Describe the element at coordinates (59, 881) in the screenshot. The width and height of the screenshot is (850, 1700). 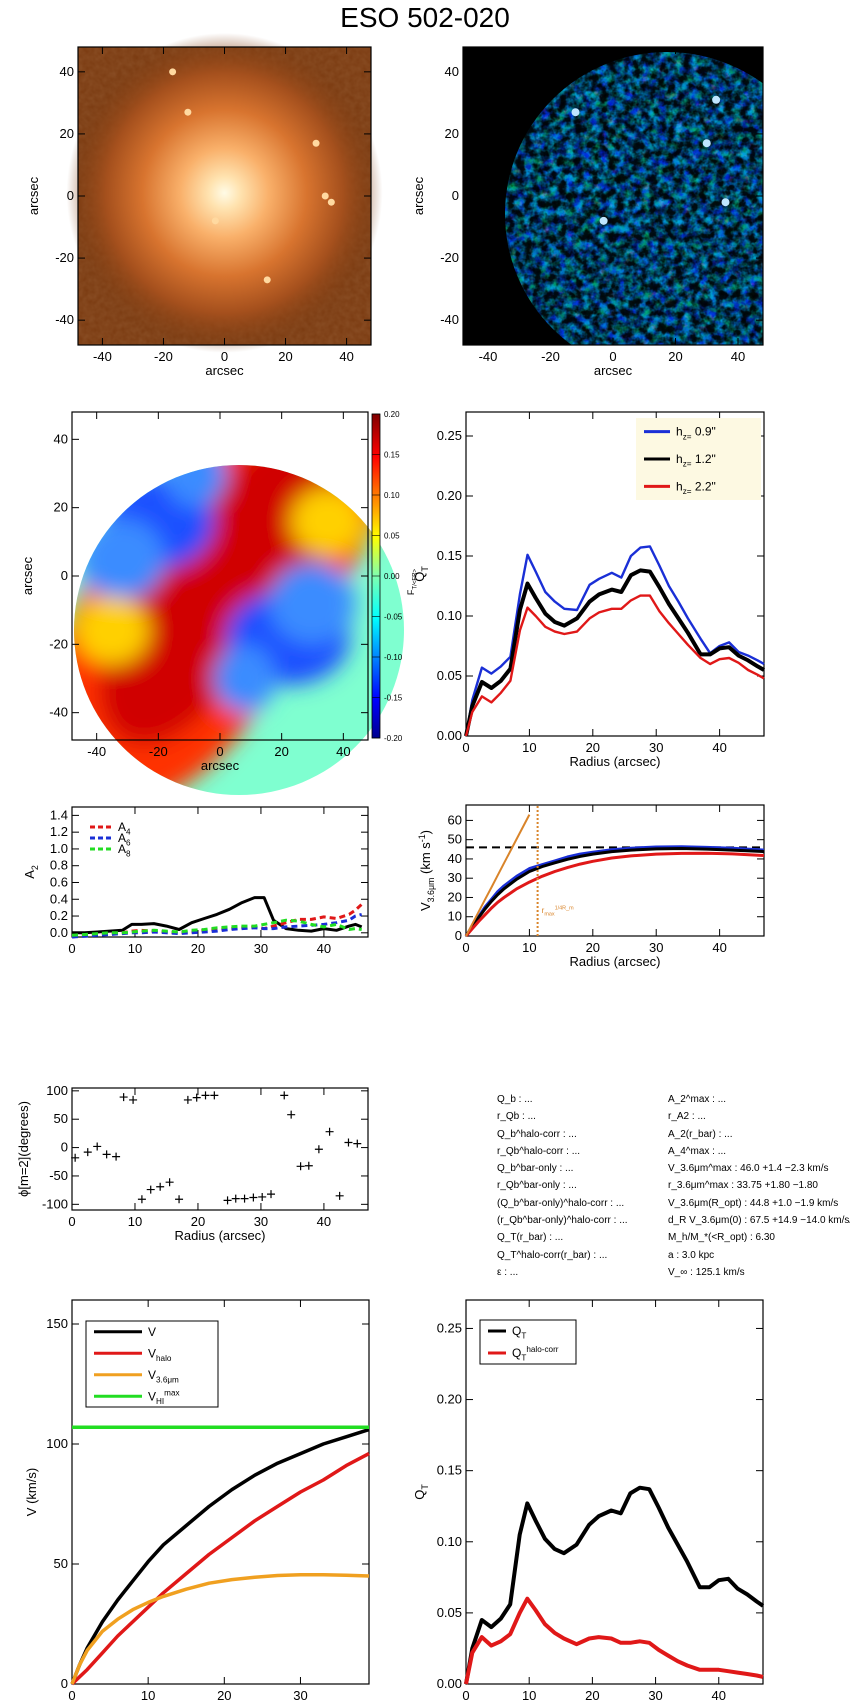
I see `y-tick-label: 0.6` at that location.